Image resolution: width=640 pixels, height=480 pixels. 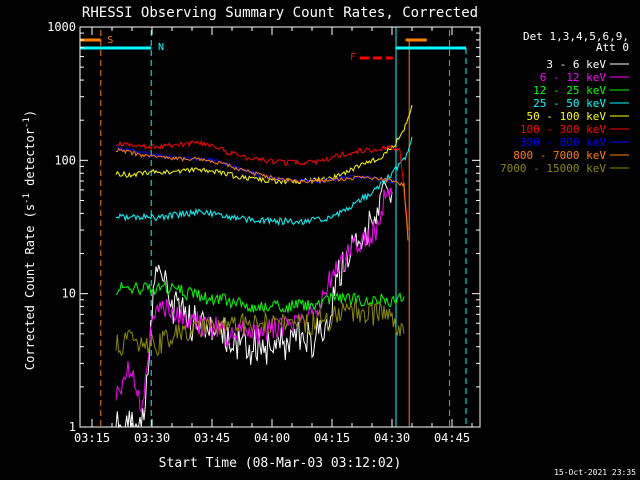 I want to click on y-tick-label: 100, so click(x=65, y=160).